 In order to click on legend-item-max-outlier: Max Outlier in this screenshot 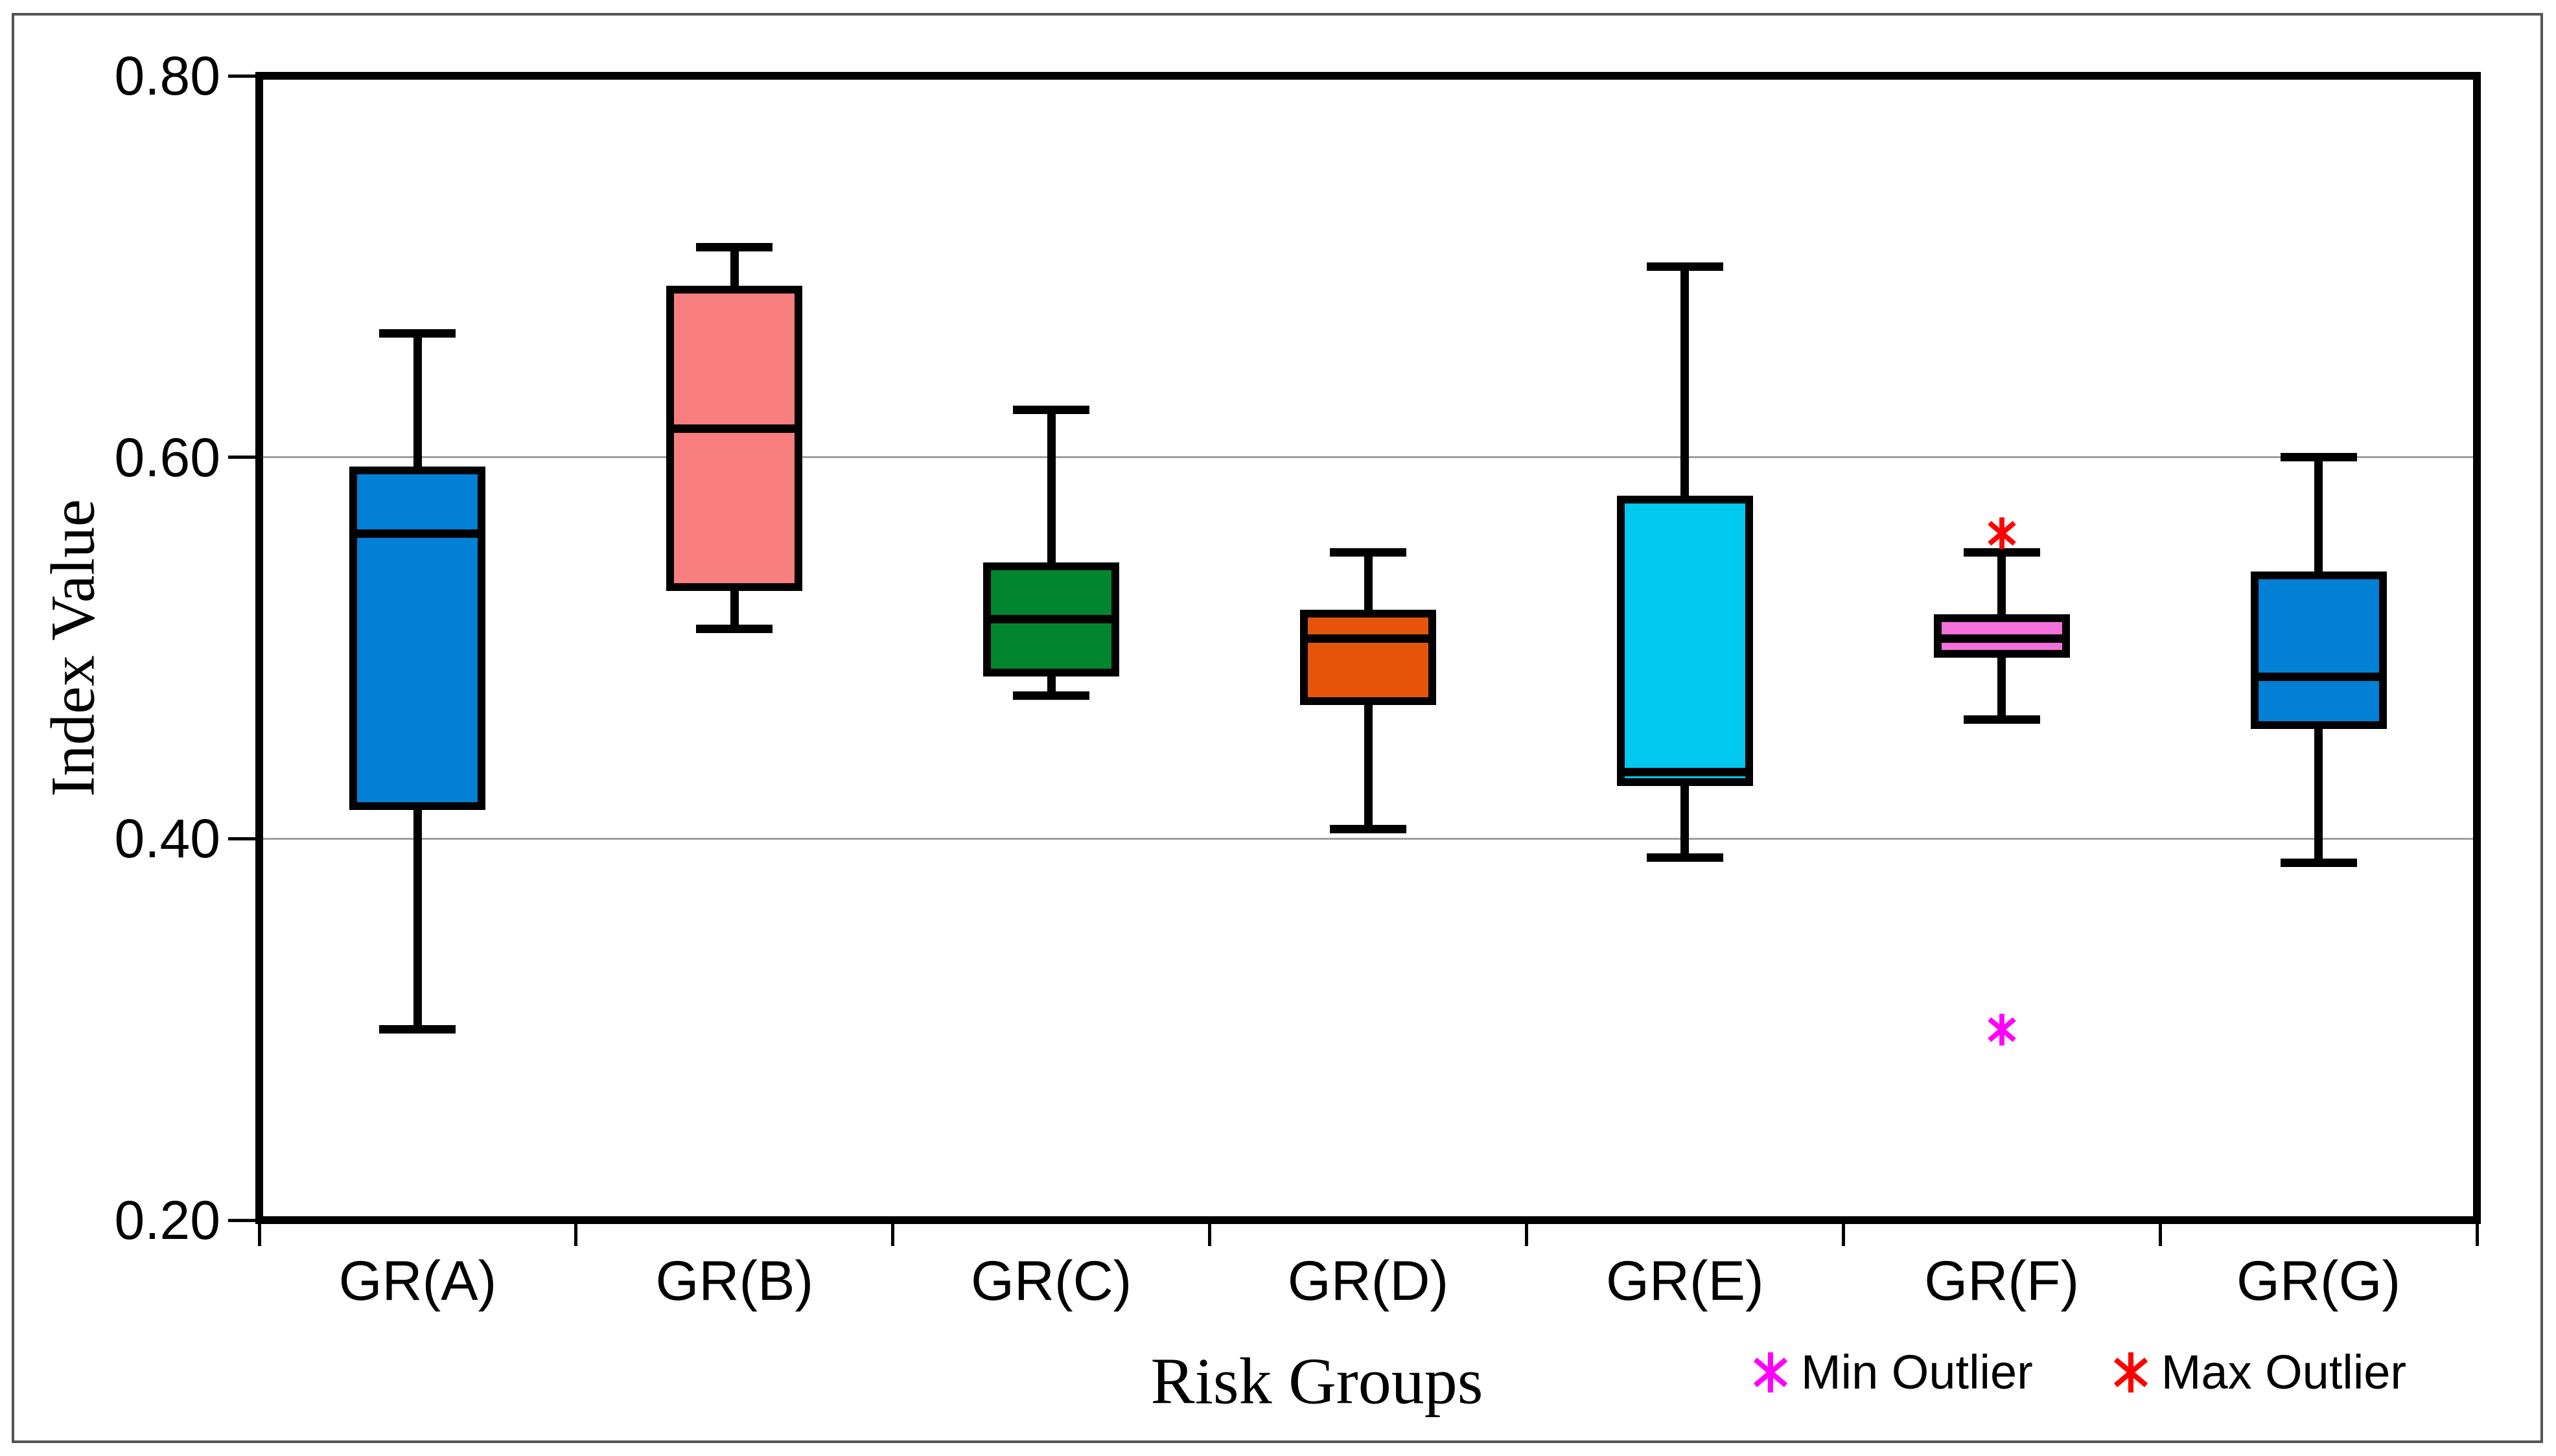, I will do `click(2258, 1372)`.